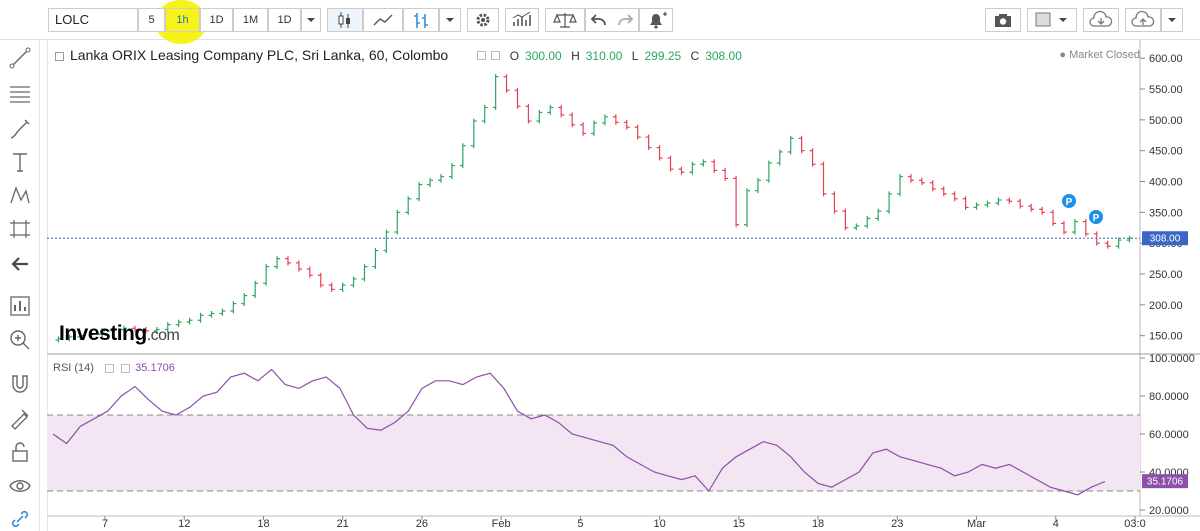 The height and width of the screenshot is (531, 1200). I want to click on price-axis-label: 400.00, so click(1166, 183).